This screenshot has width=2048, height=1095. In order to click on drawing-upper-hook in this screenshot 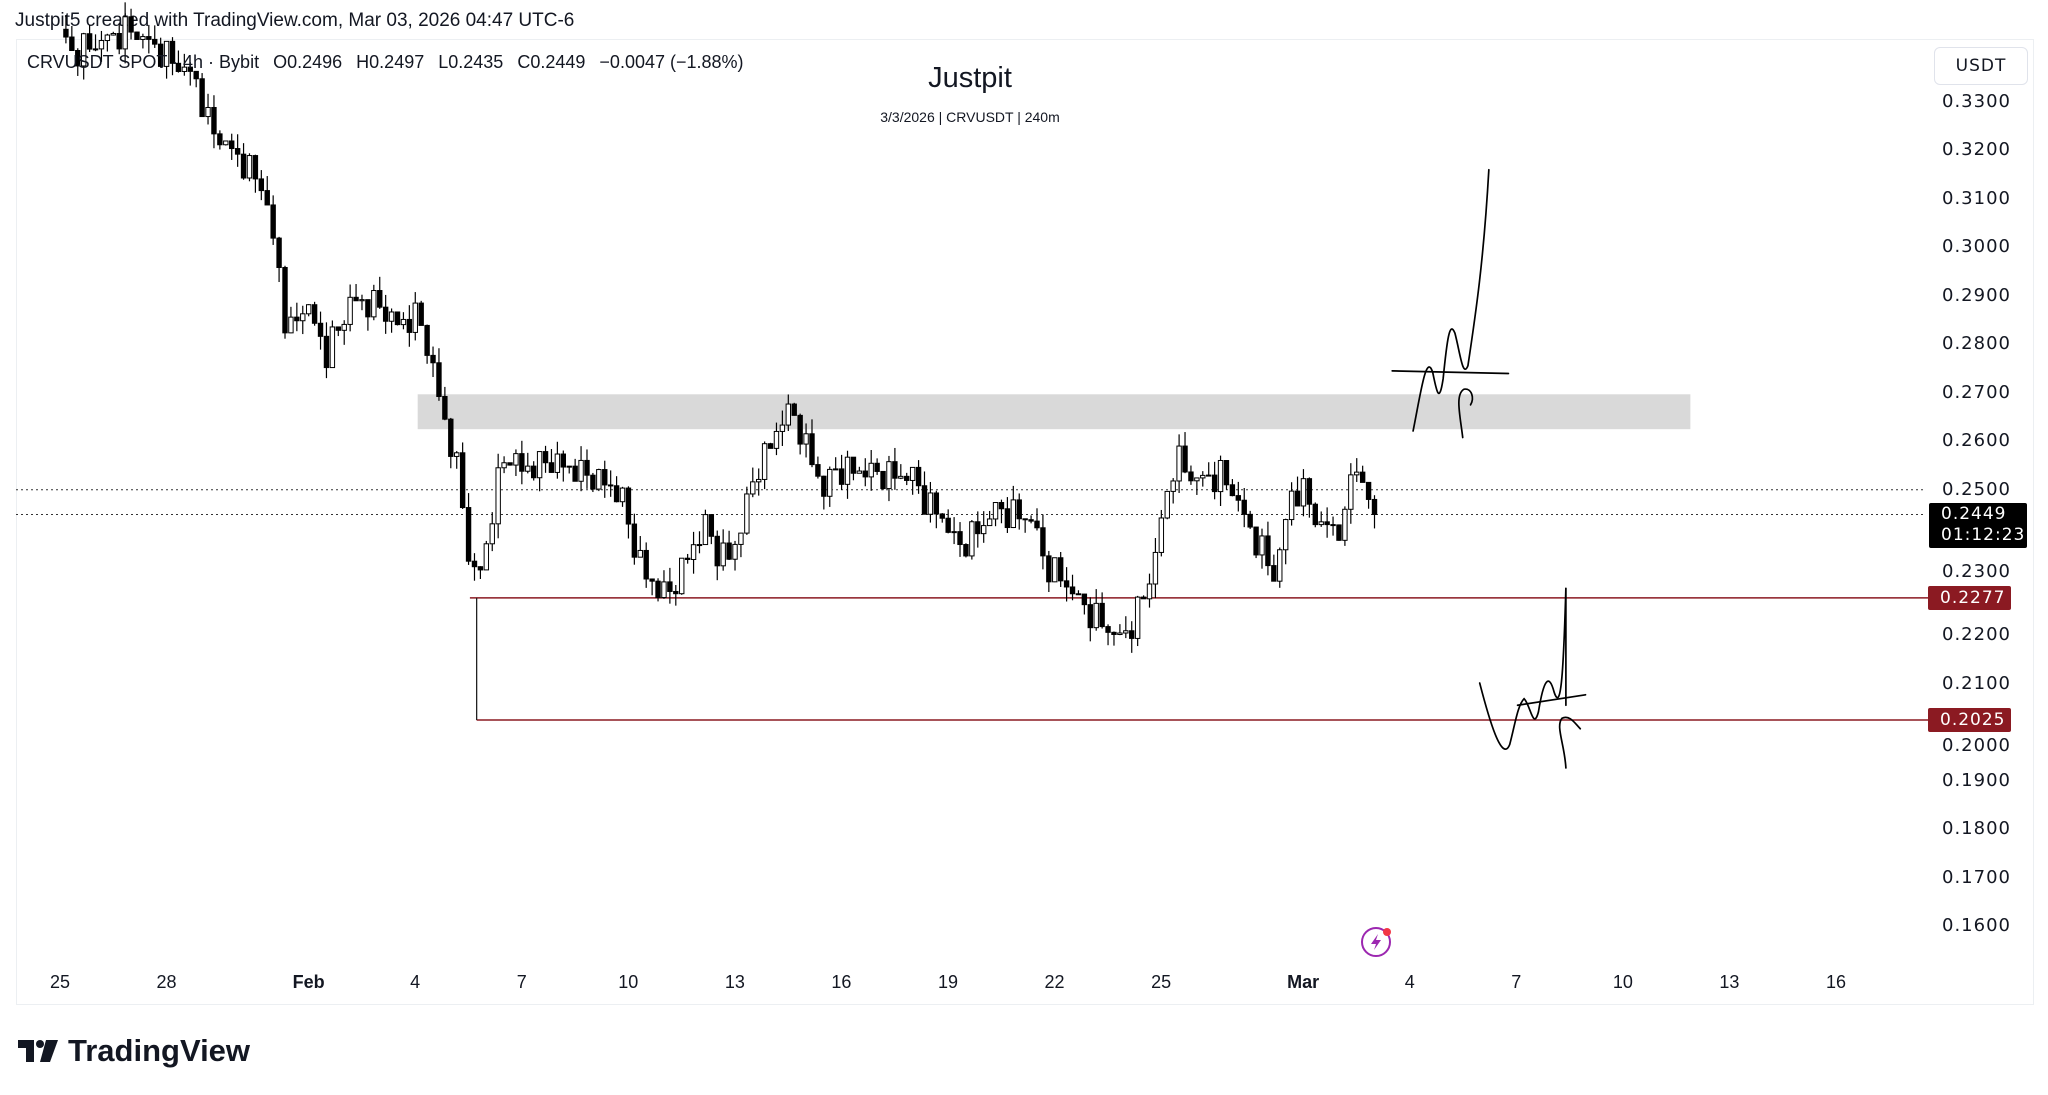, I will do `click(1466, 413)`.